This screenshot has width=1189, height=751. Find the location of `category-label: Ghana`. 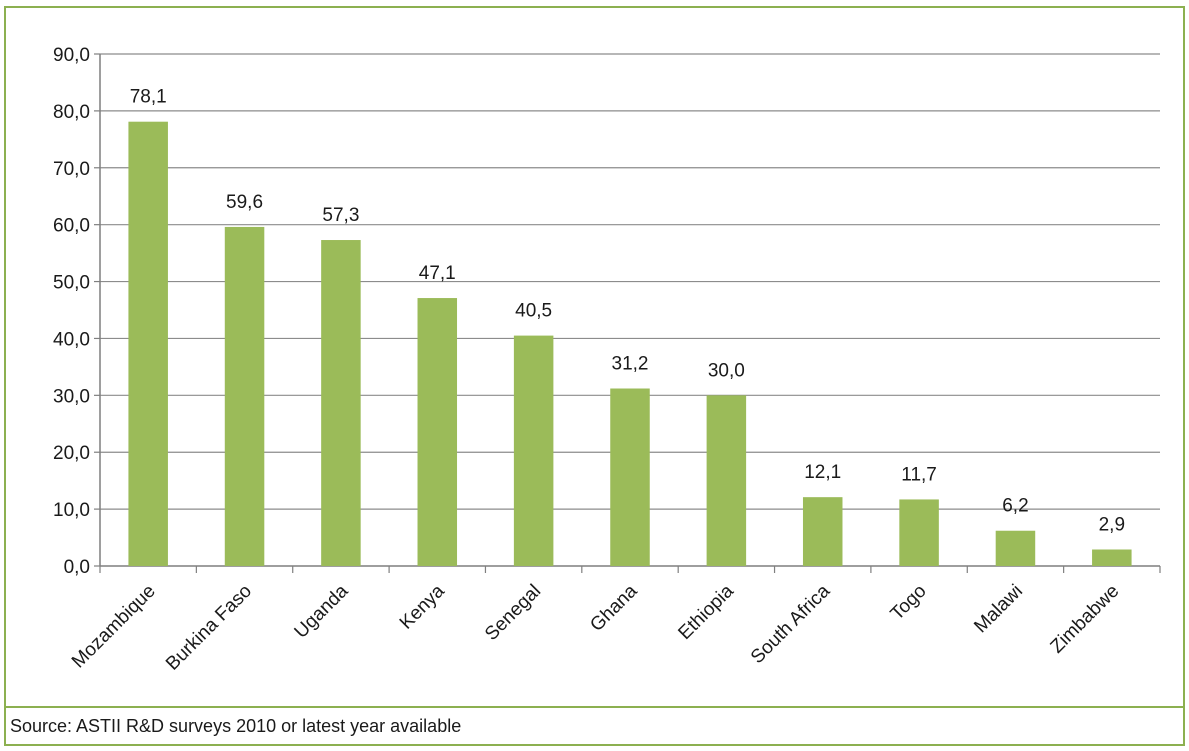

category-label: Ghana is located at coordinates (613, 607).